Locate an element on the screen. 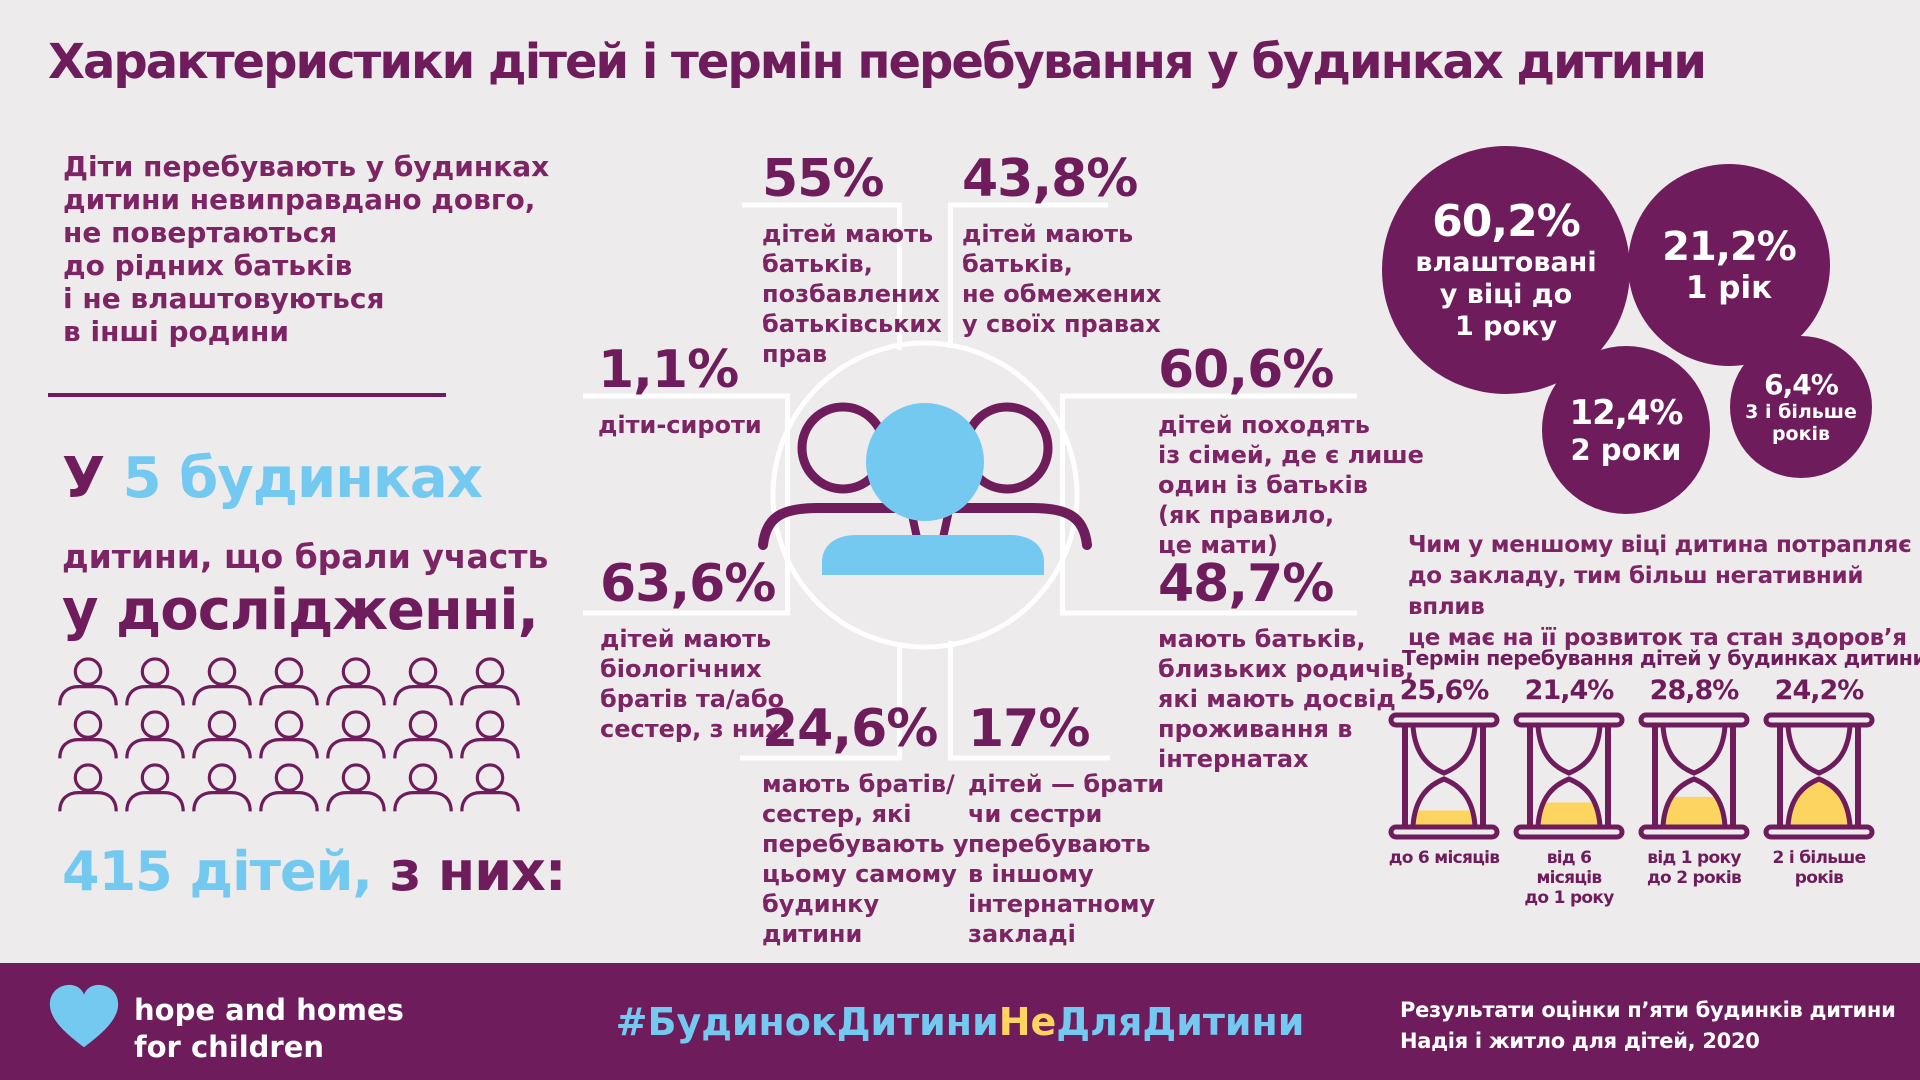 Image resolution: width=1920 pixels, height=1080 pixels. duration-item-0: 25,6% до 6 місяців is located at coordinates (1444, 771).